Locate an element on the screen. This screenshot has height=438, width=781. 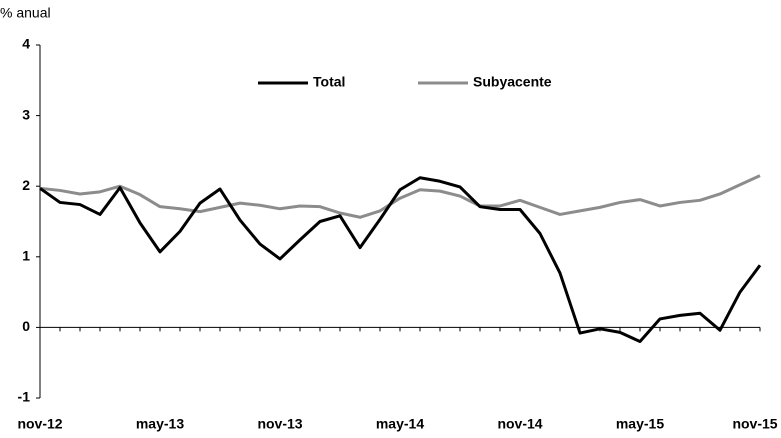
x-tick-label: may-14 is located at coordinates (400, 424).